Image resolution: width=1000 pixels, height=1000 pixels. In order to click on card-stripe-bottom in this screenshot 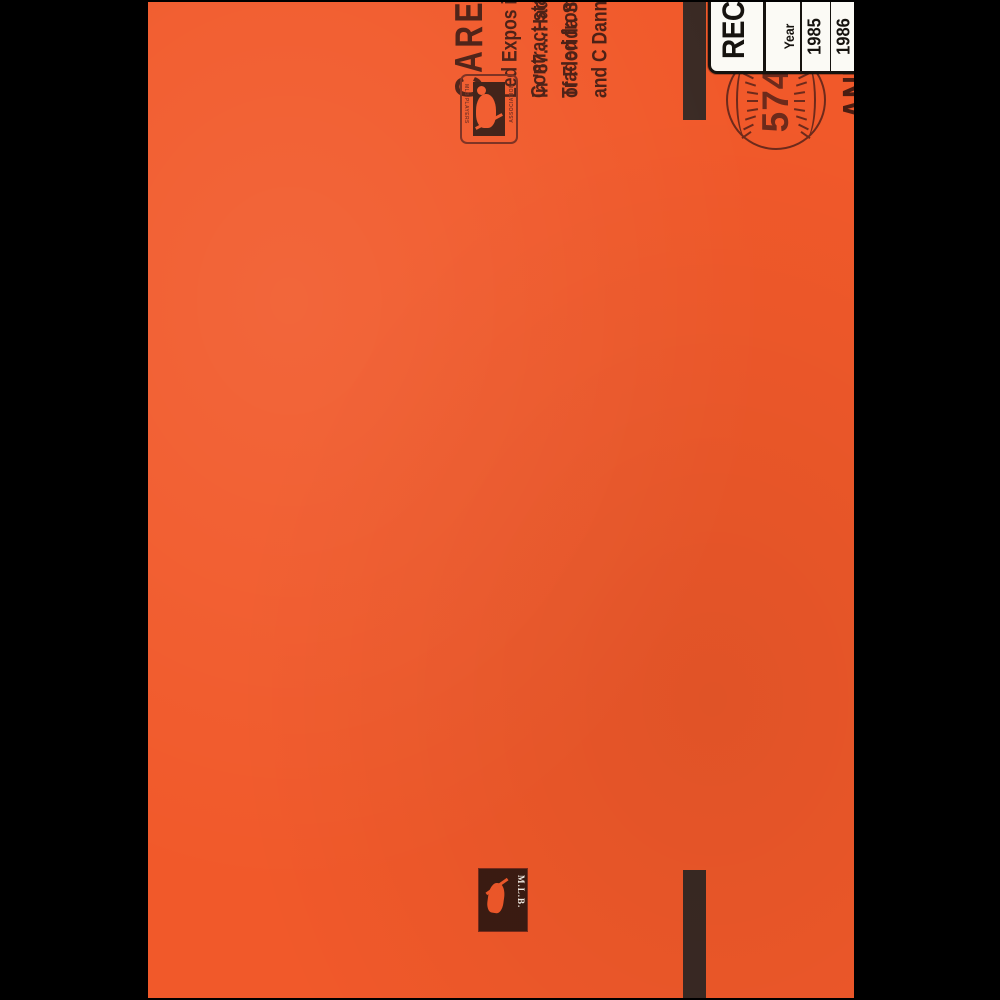, I will do `click(694, 934)`.